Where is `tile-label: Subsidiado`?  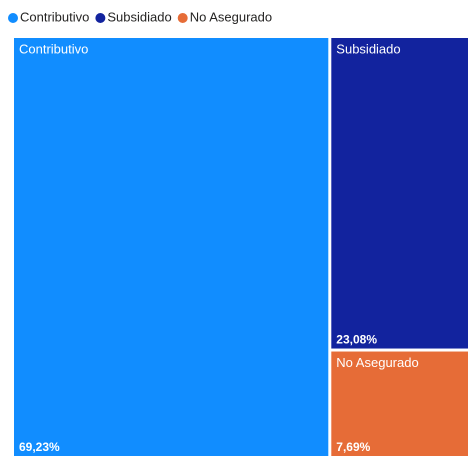 tile-label: Subsidiado is located at coordinates (368, 48).